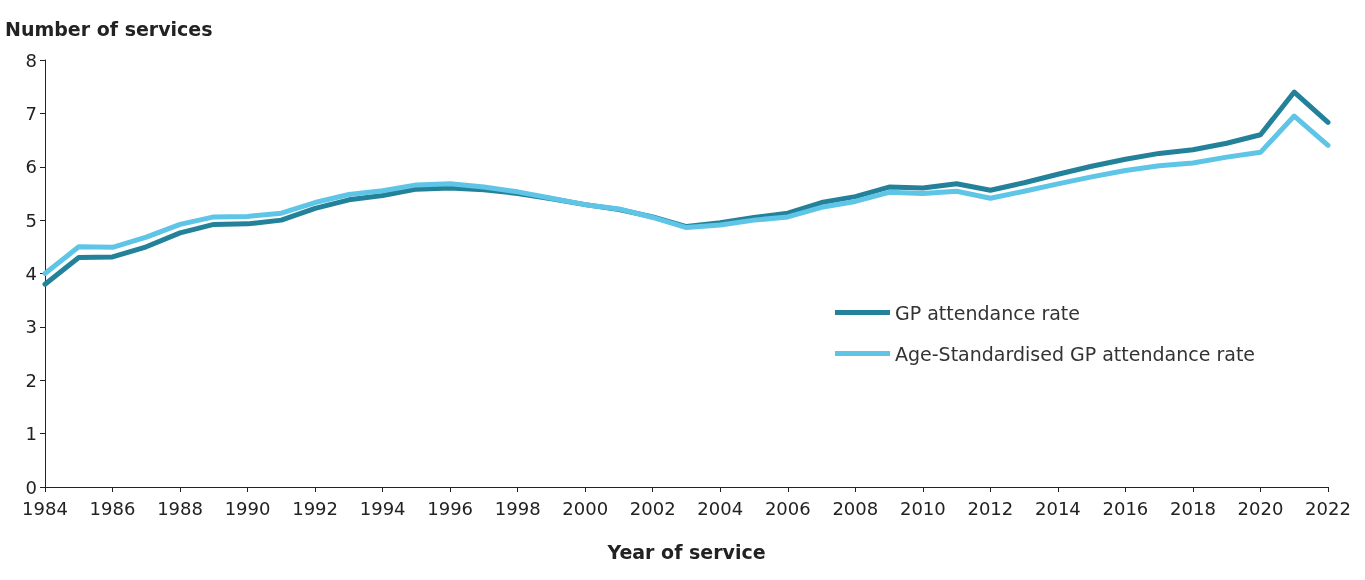 The image size is (1365, 580). Describe the element at coordinates (1193, 508) in the screenshot. I see `x-tick-label: 2018` at that location.